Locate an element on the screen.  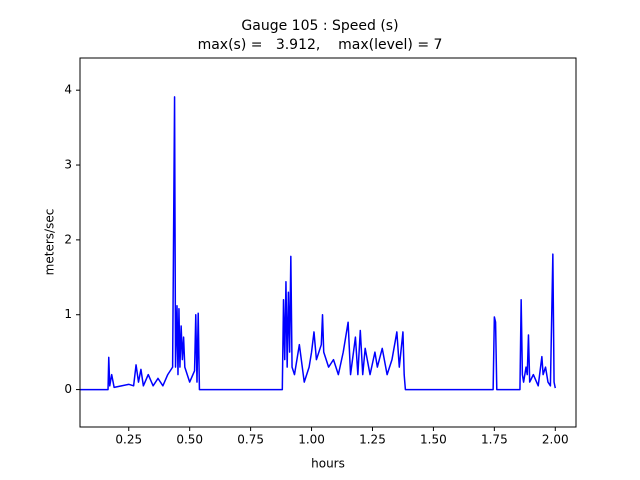
x-tick-label: 2.00 is located at coordinates (555, 440).